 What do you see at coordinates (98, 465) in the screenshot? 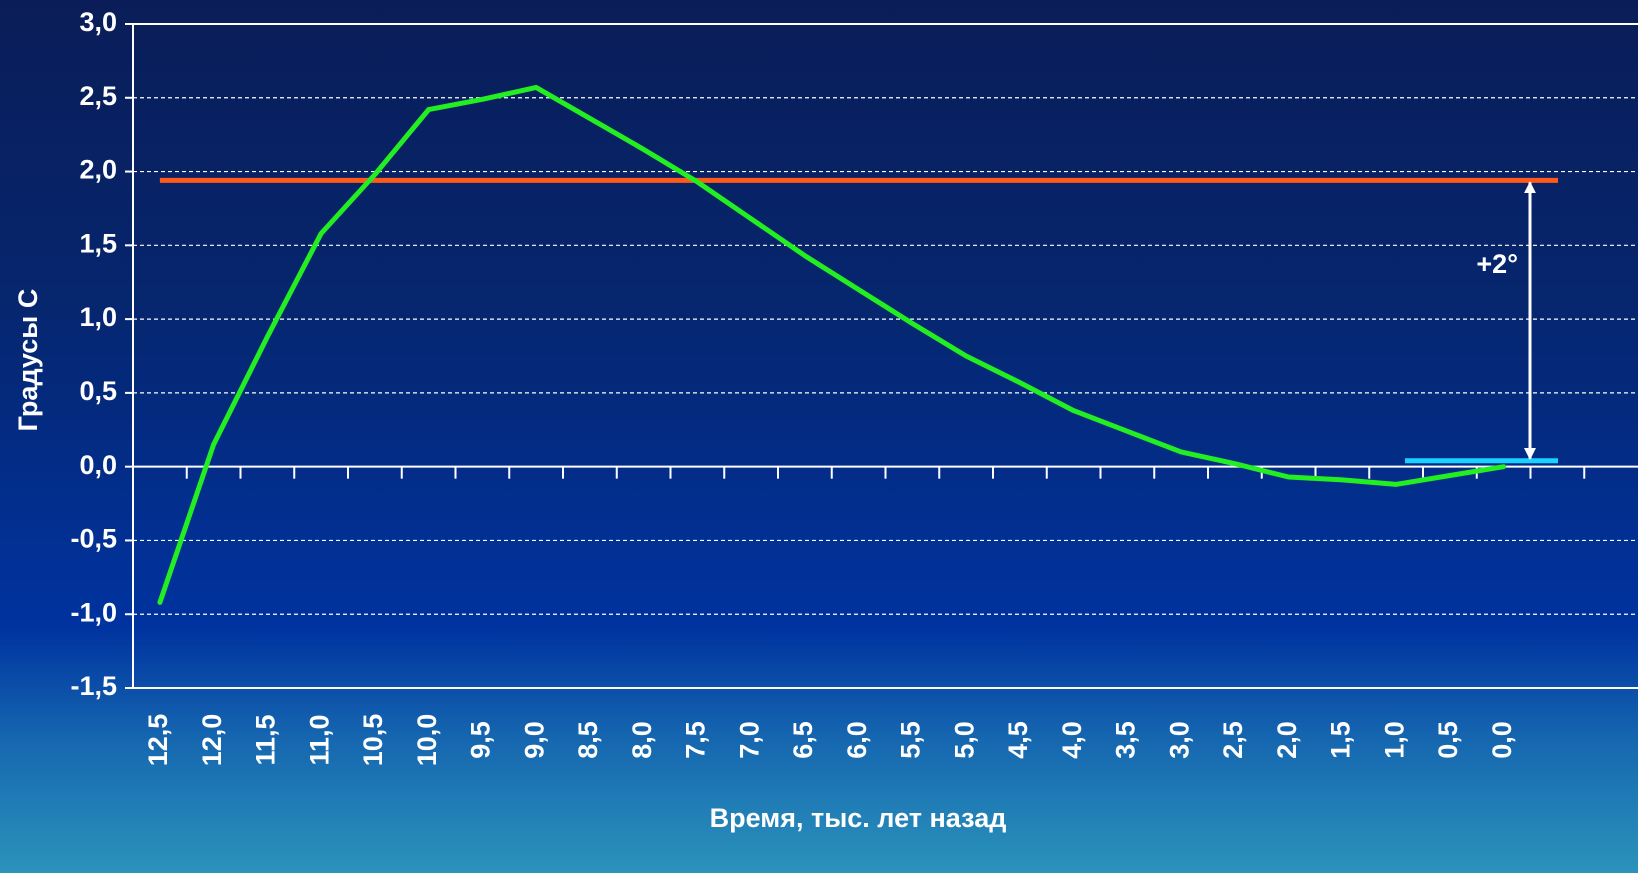
I see `y-tick-label: 0,0` at bounding box center [98, 465].